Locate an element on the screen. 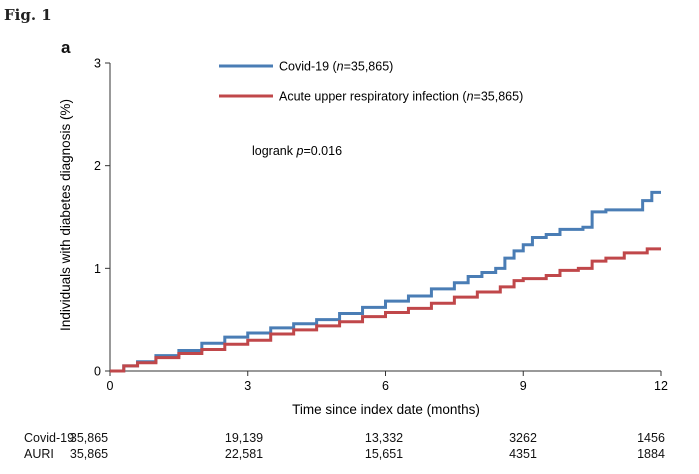 This screenshot has height=474, width=699. logrank-annotation: logrank p=0.016 is located at coordinates (297, 151).